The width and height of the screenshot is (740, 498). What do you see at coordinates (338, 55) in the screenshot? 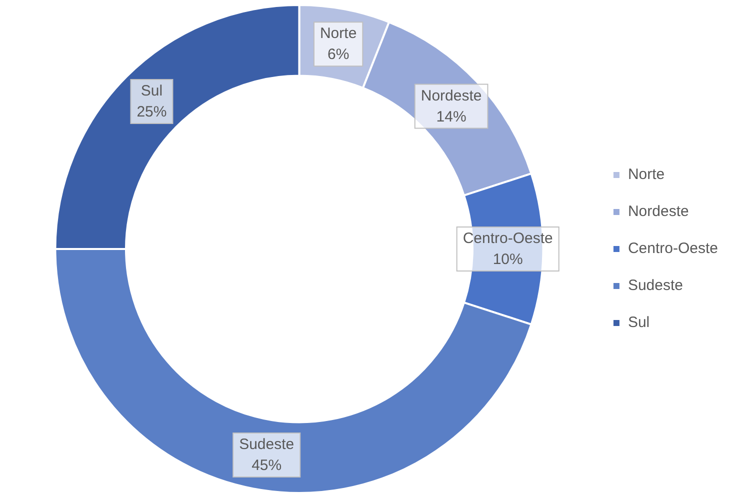
I see `data-label: 6%` at bounding box center [338, 55].